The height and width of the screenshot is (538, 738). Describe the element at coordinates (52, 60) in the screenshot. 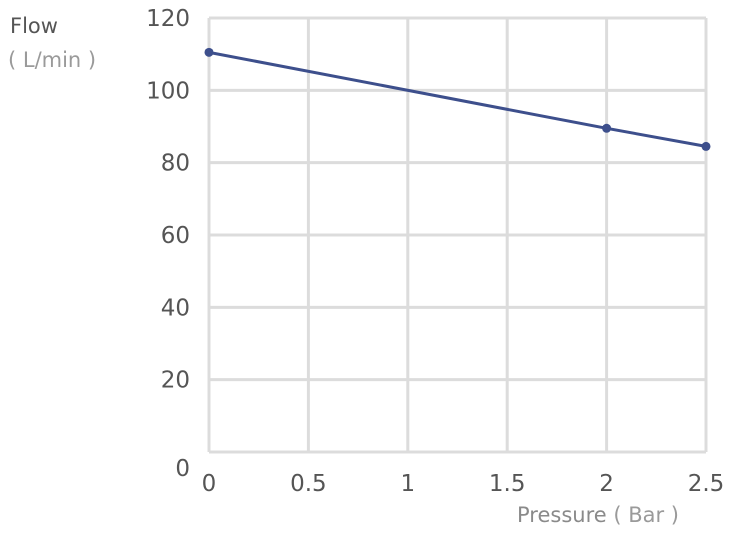

I see `y-axis-unit: ( L/min )` at that location.